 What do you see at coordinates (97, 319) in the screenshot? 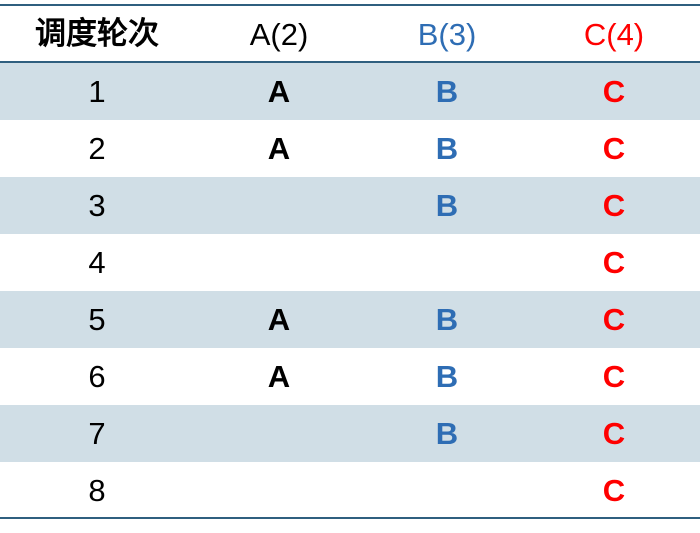
I see `round-cell: 5` at bounding box center [97, 319].